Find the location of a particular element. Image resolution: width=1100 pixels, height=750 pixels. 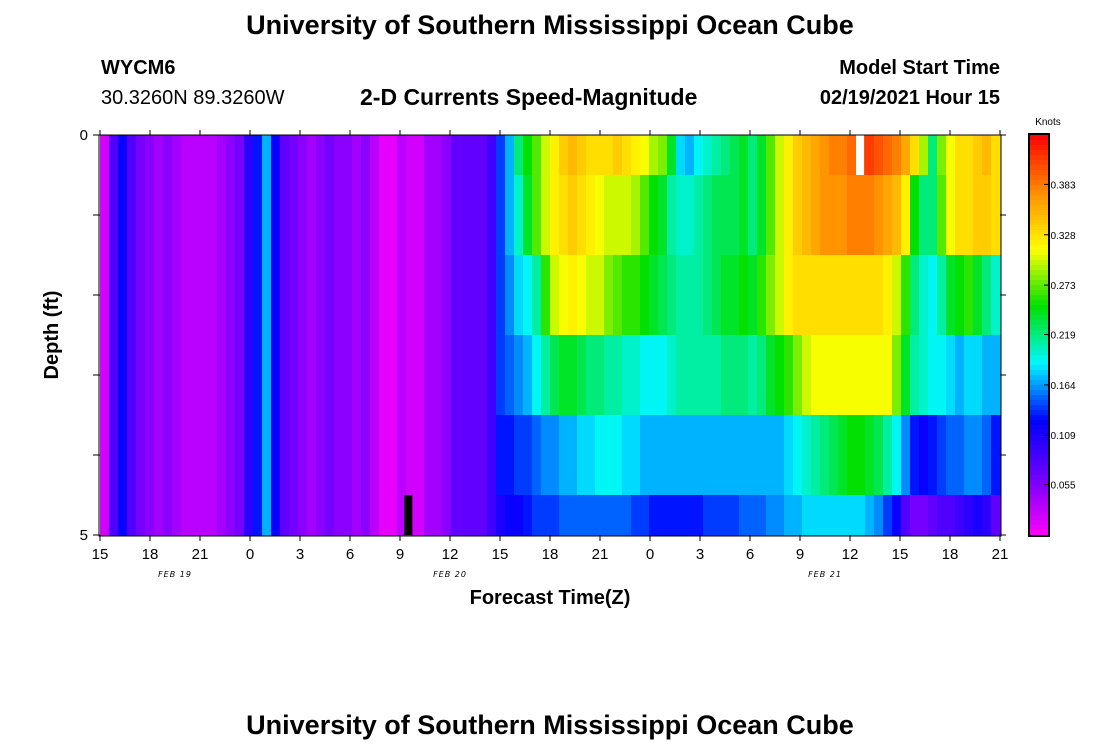

date-label: FEB 20 is located at coordinates (450, 574).